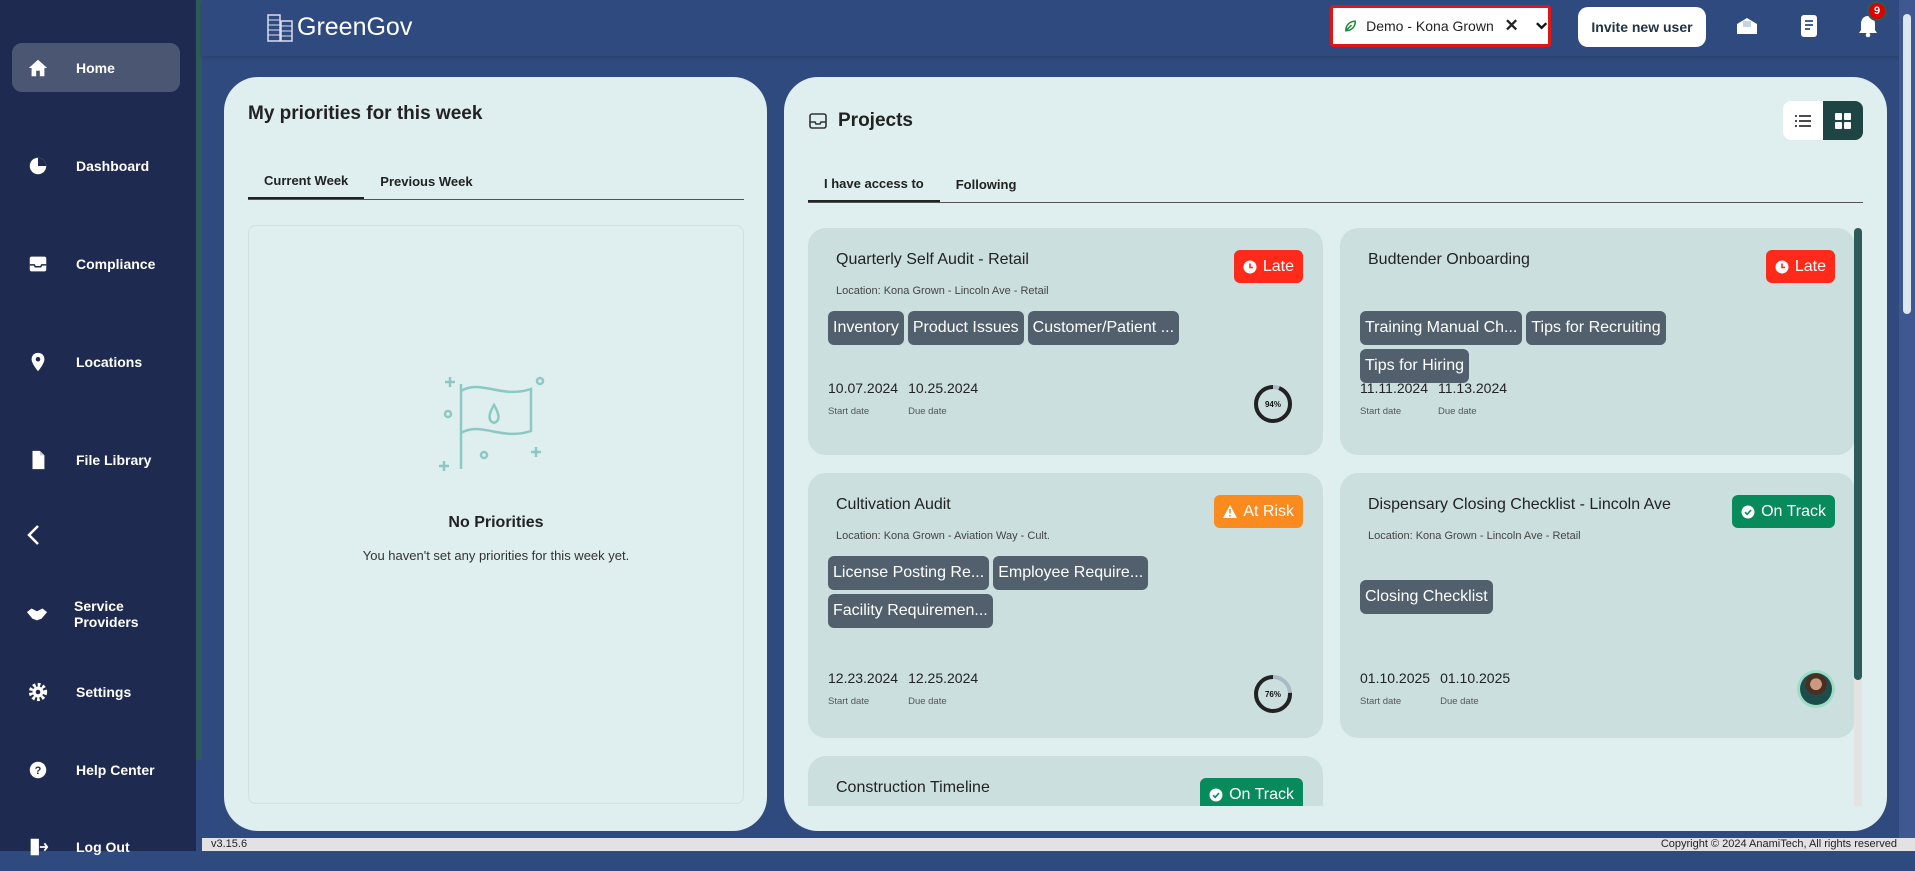 The height and width of the screenshot is (871, 1915). I want to click on envelope-open-icon, so click(1747, 26).